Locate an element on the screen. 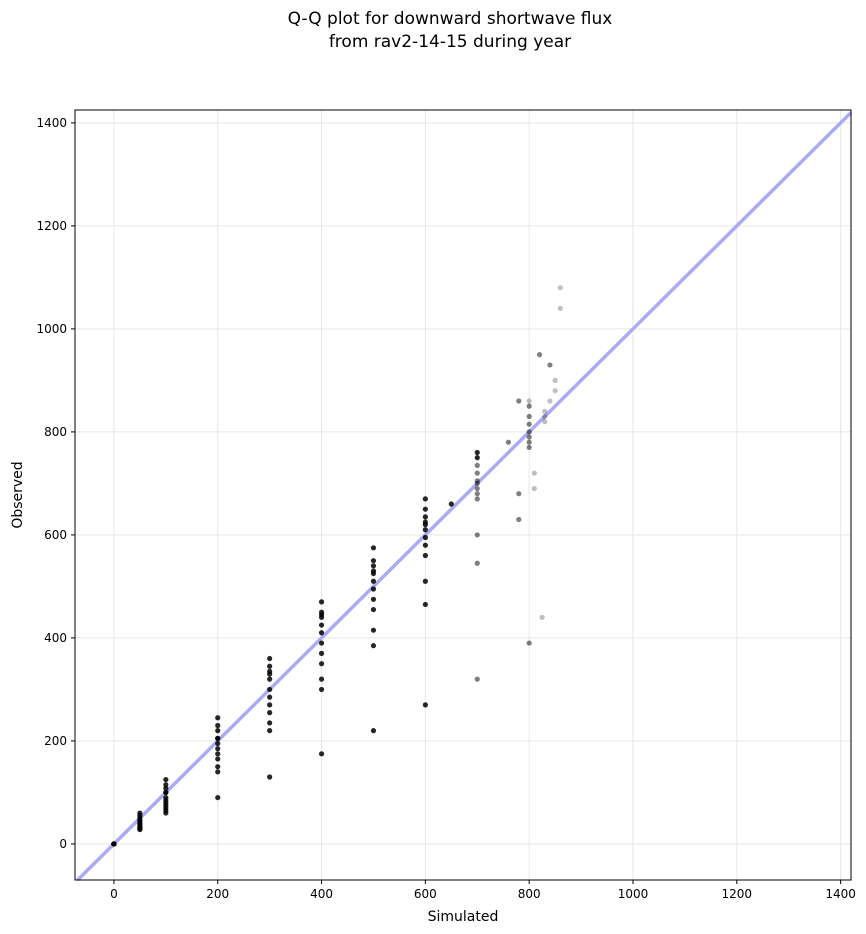 Image resolution: width=866 pixels, height=934 pixels. x-tick-label: 0 is located at coordinates (114, 894).